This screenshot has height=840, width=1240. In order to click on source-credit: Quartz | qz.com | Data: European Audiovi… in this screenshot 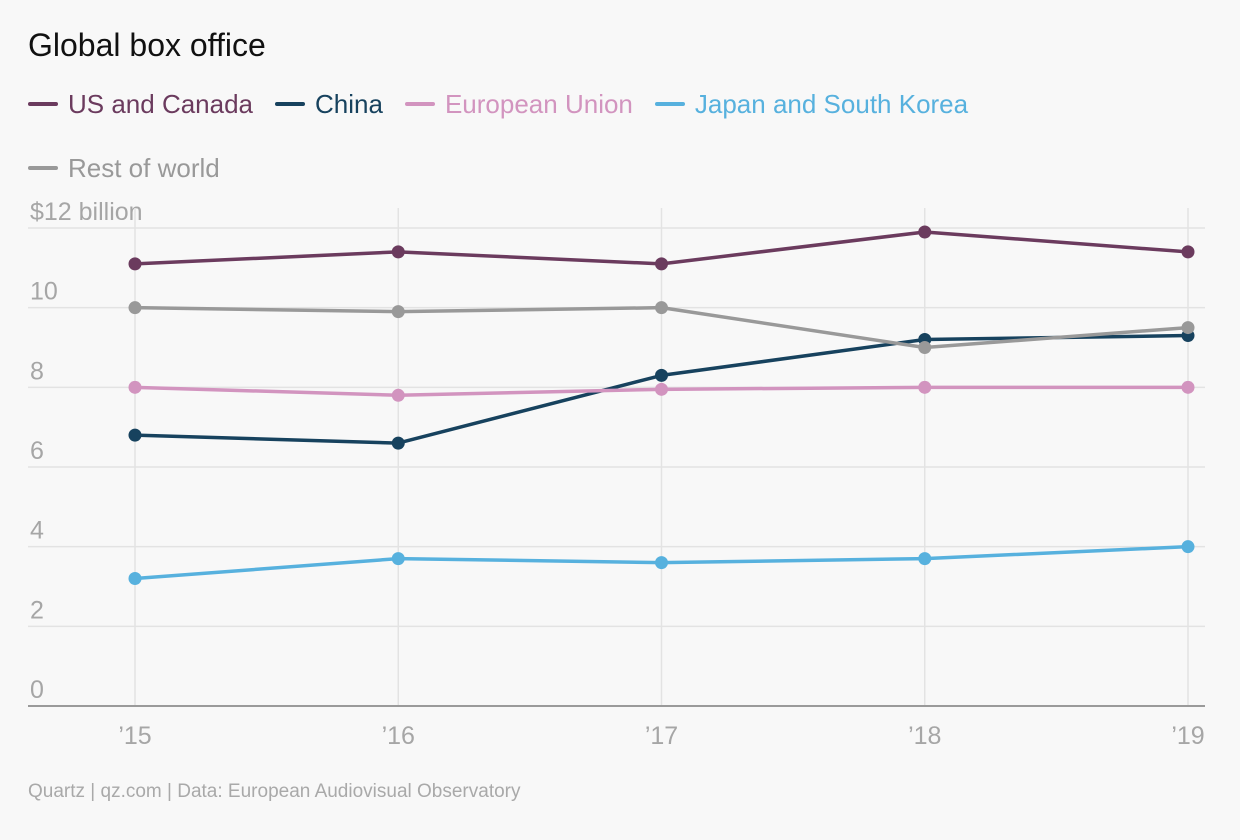, I will do `click(274, 791)`.